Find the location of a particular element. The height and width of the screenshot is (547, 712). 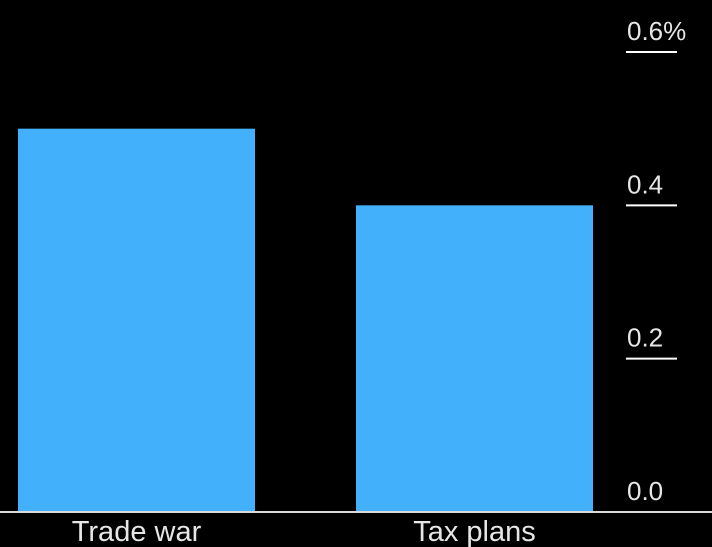

x-tick-label: Tax plans is located at coordinates (474, 531).